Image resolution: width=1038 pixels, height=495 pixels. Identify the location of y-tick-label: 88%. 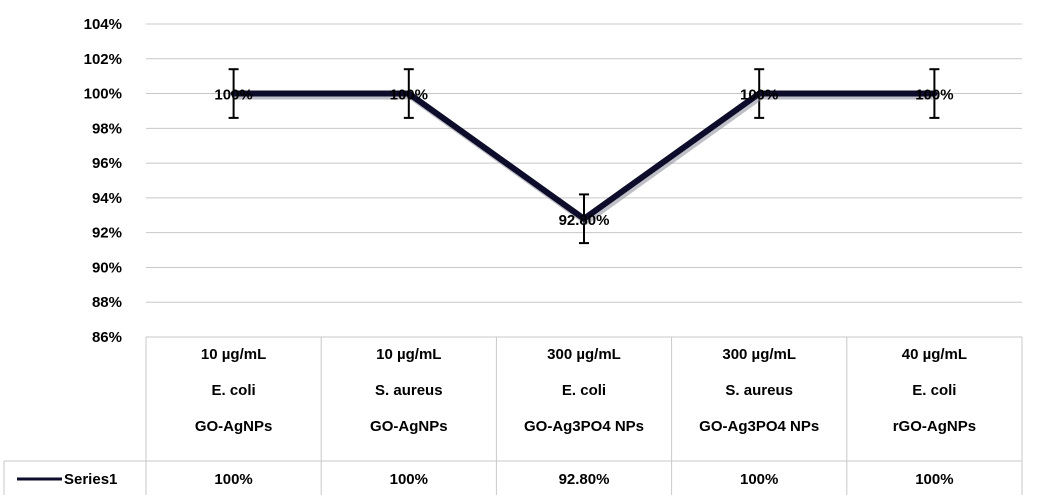
(107, 302).